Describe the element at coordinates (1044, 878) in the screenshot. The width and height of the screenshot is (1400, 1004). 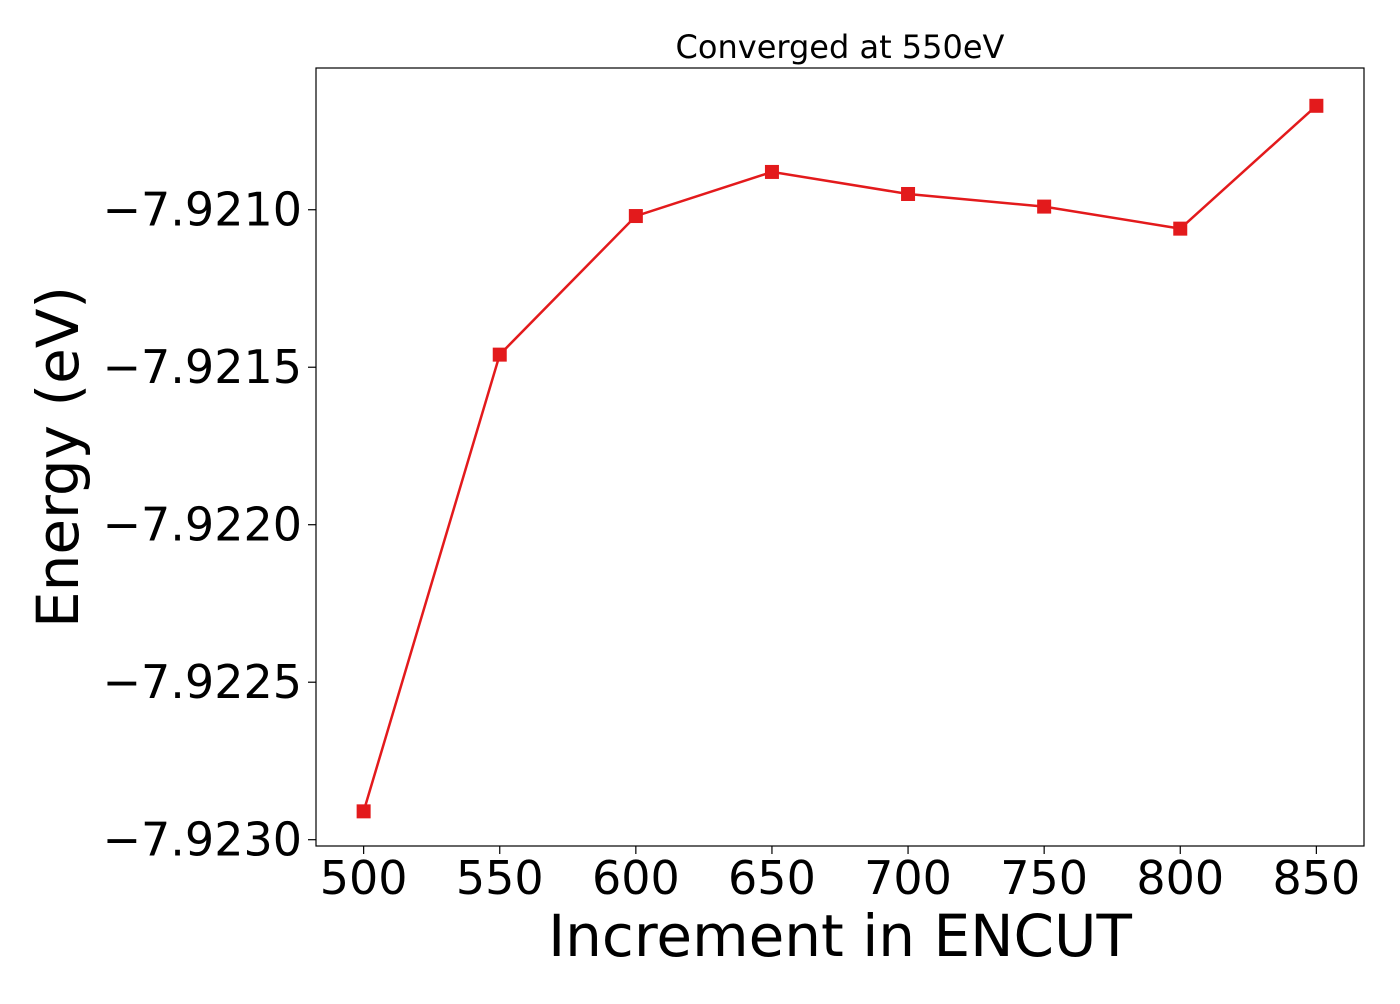
I see `x-tick-label: 750` at that location.